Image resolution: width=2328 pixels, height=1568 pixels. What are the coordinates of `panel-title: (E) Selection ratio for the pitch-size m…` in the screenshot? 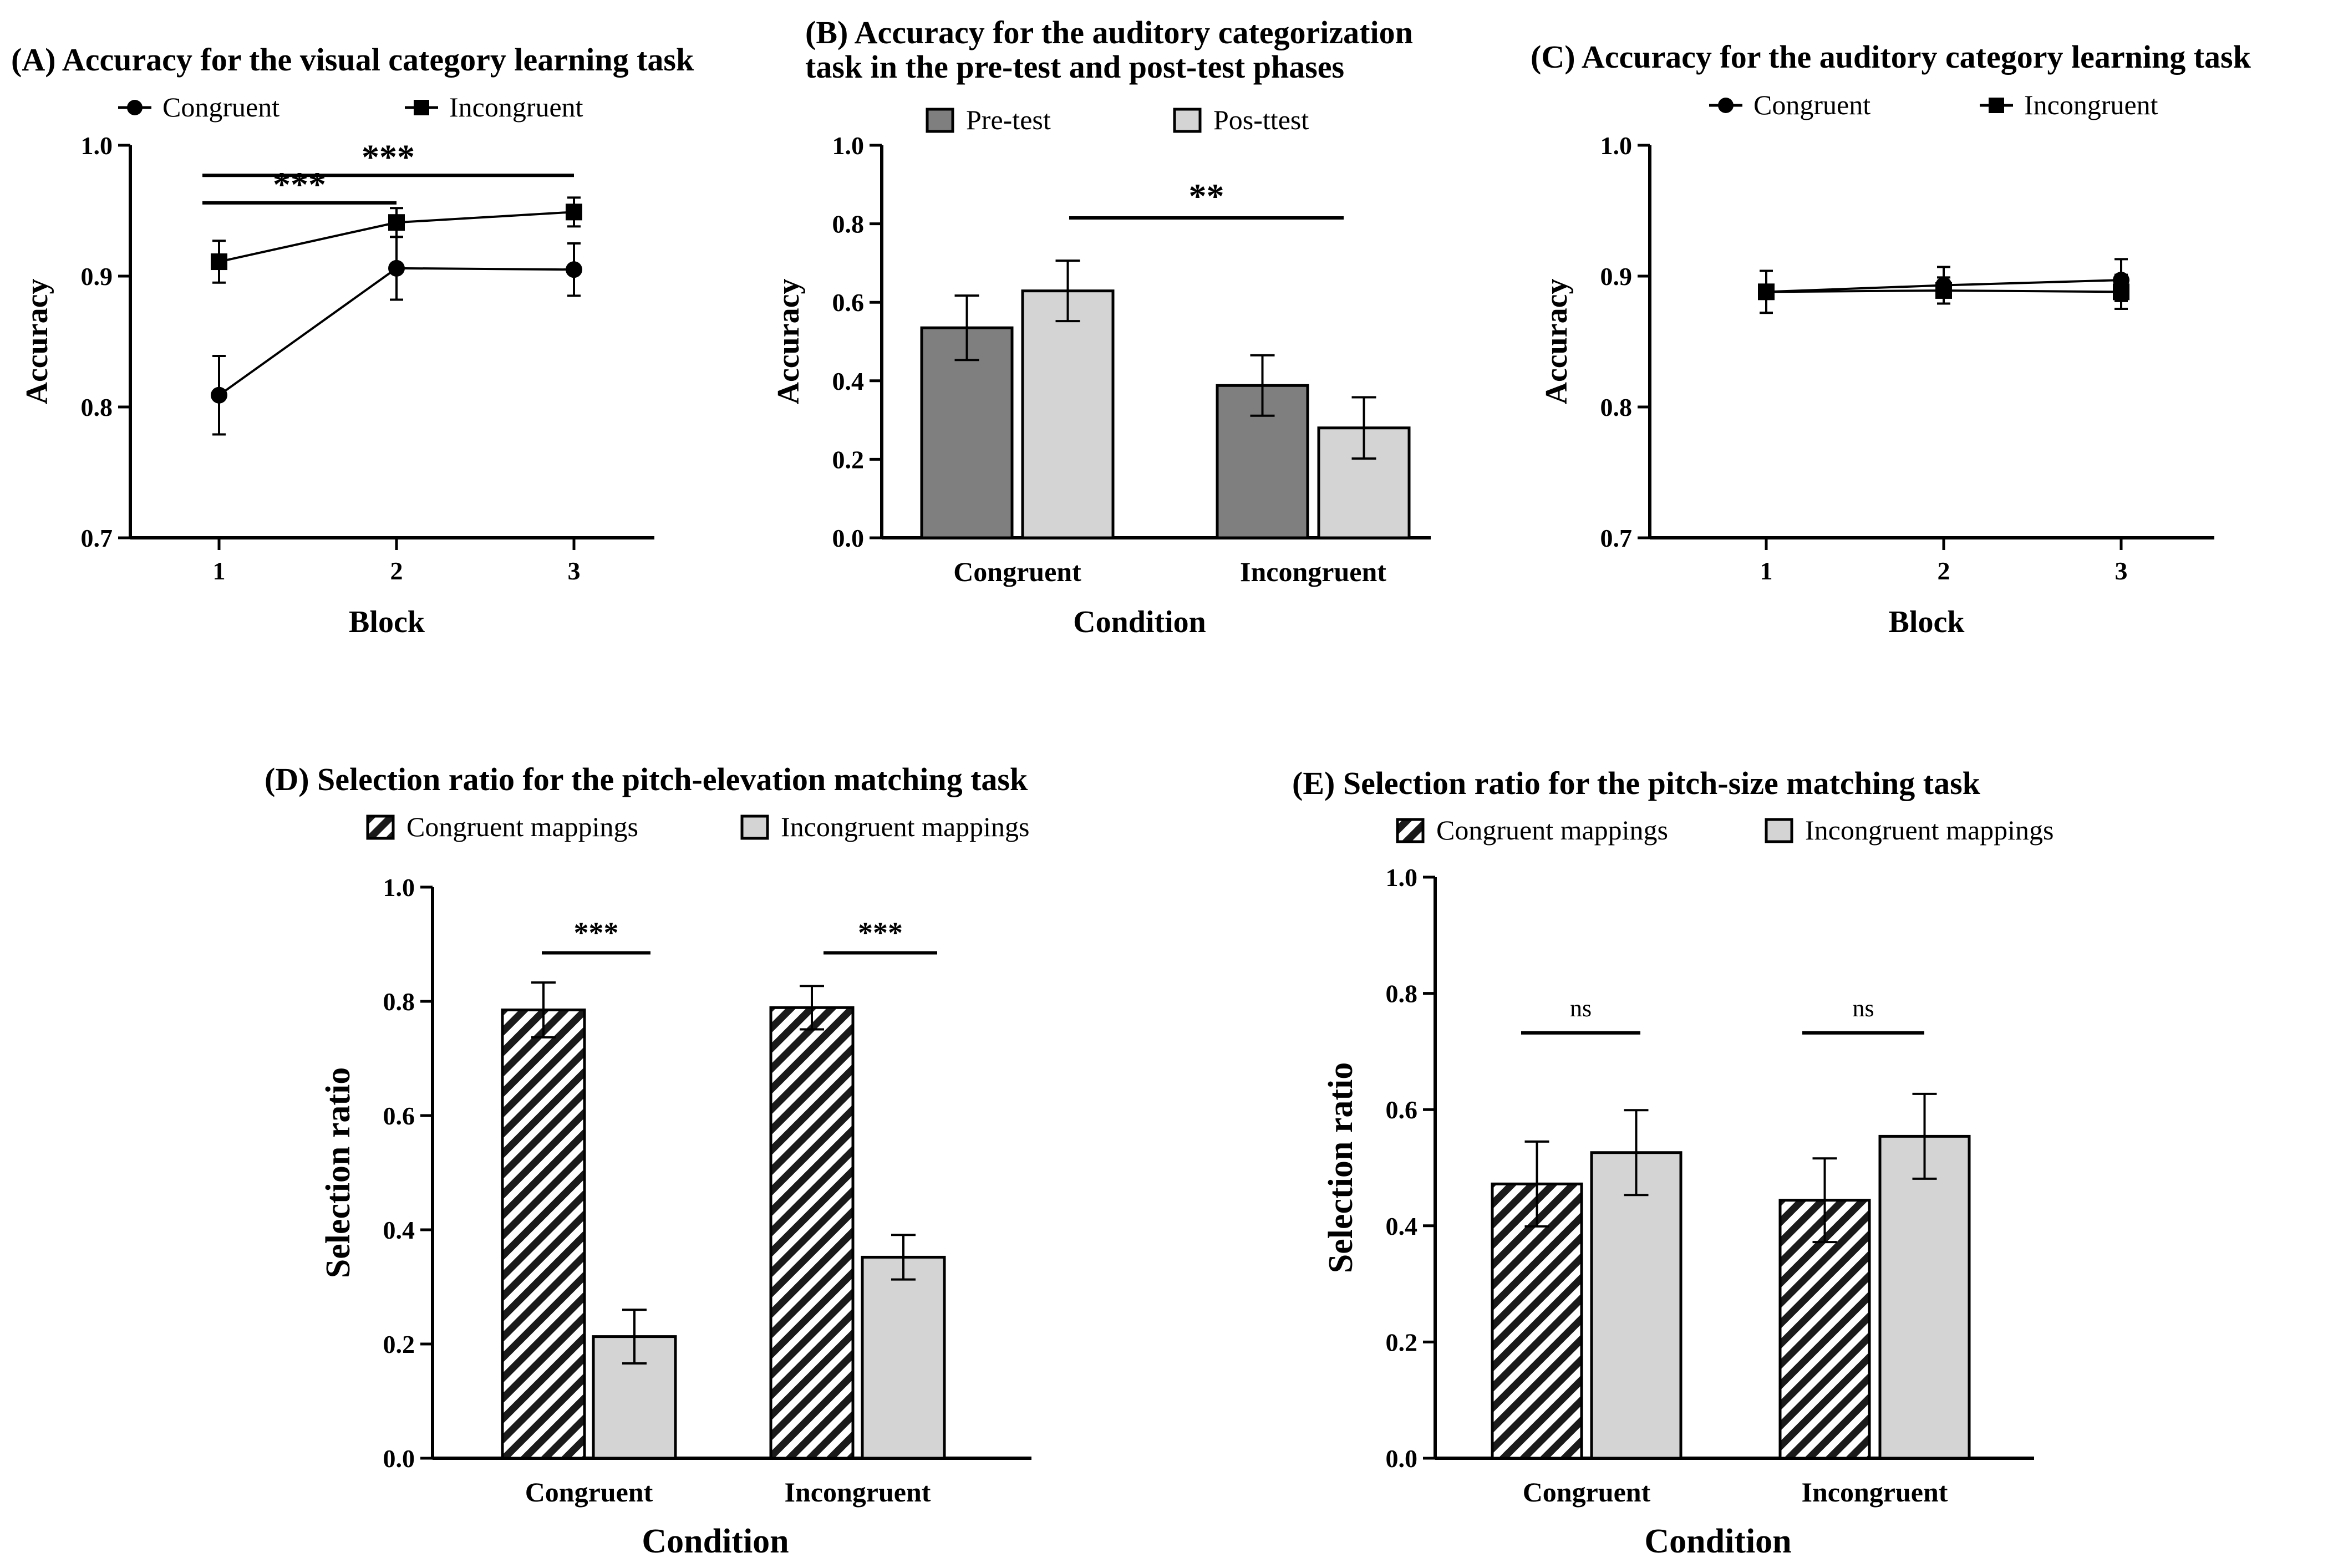 It's located at (1636, 783).